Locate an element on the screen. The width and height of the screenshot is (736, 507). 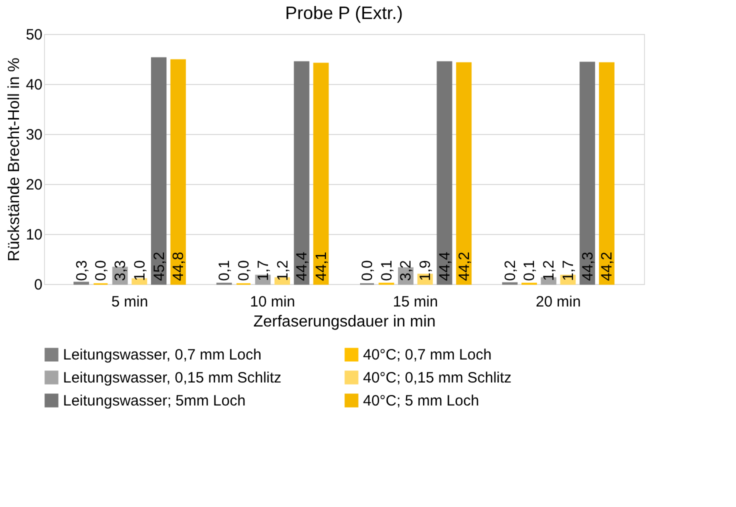
y-tick-label: 50 is located at coordinates (34, 35).